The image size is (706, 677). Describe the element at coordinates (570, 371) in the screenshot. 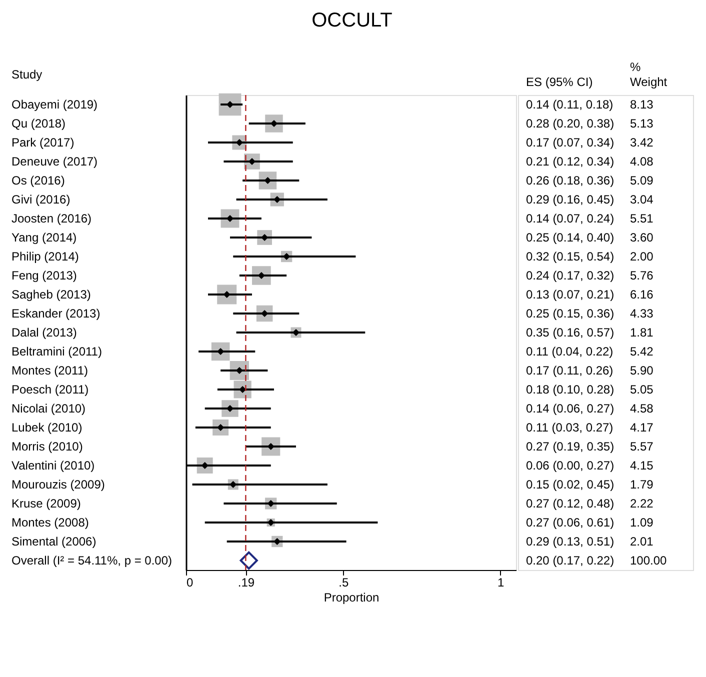

I see `text: 0.17 (0.11, 0.26)` at that location.